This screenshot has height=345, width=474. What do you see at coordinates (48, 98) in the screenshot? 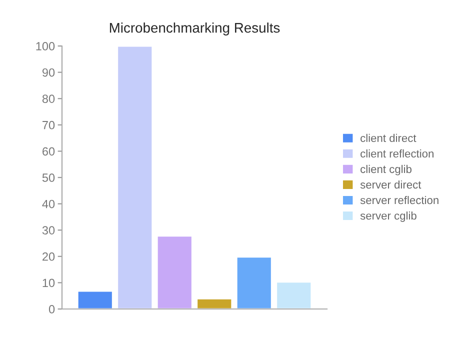
I see `y-tick-label: 80` at bounding box center [48, 98].